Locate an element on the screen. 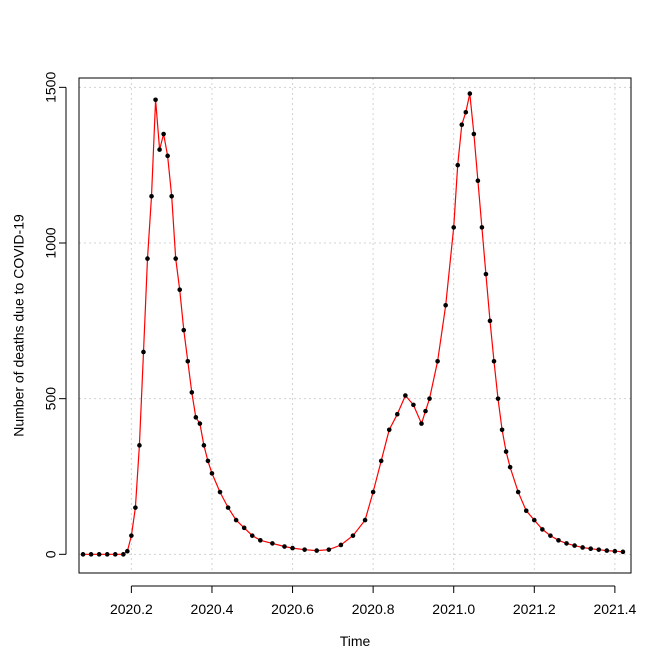 The width and height of the screenshot is (672, 671). y-tick-label: 1000 is located at coordinates (51, 242).